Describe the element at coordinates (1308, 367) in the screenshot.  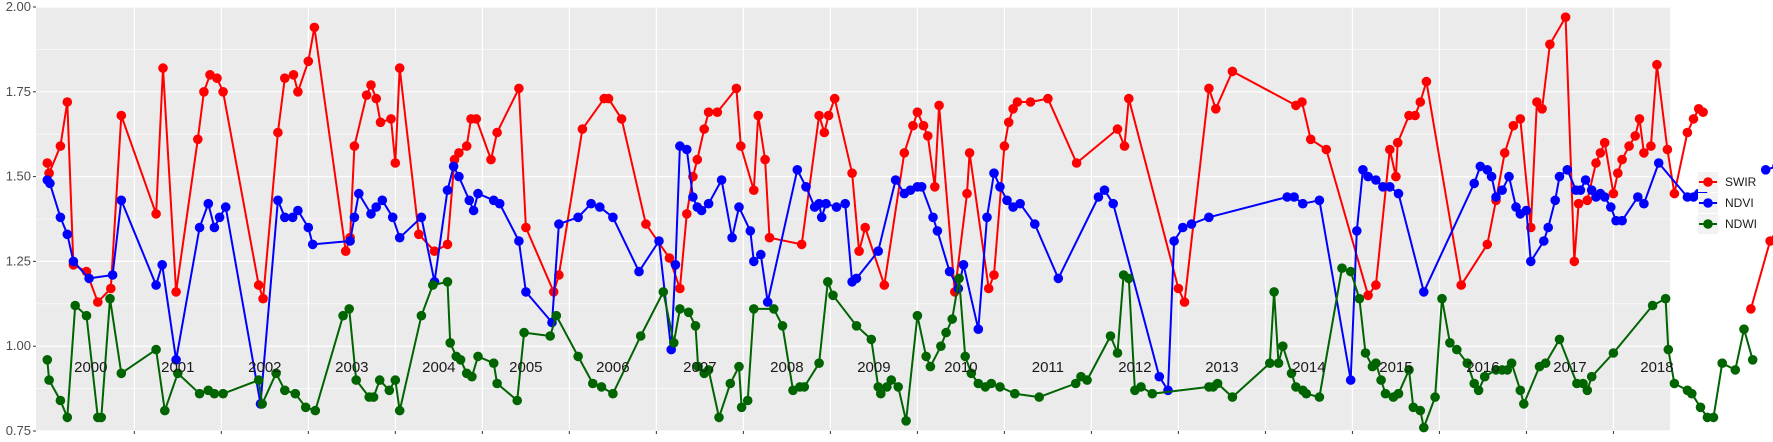
I see `year-label: 2014` at that location.